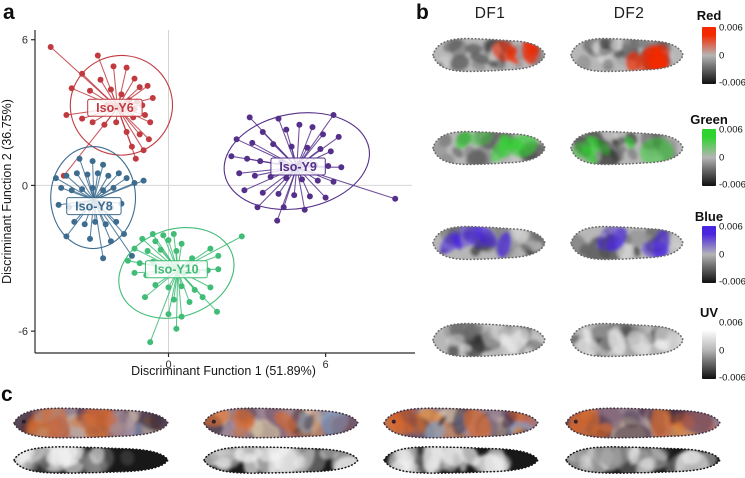  What do you see at coordinates (709, 55) in the screenshot?
I see `colorbar-red` at bounding box center [709, 55].